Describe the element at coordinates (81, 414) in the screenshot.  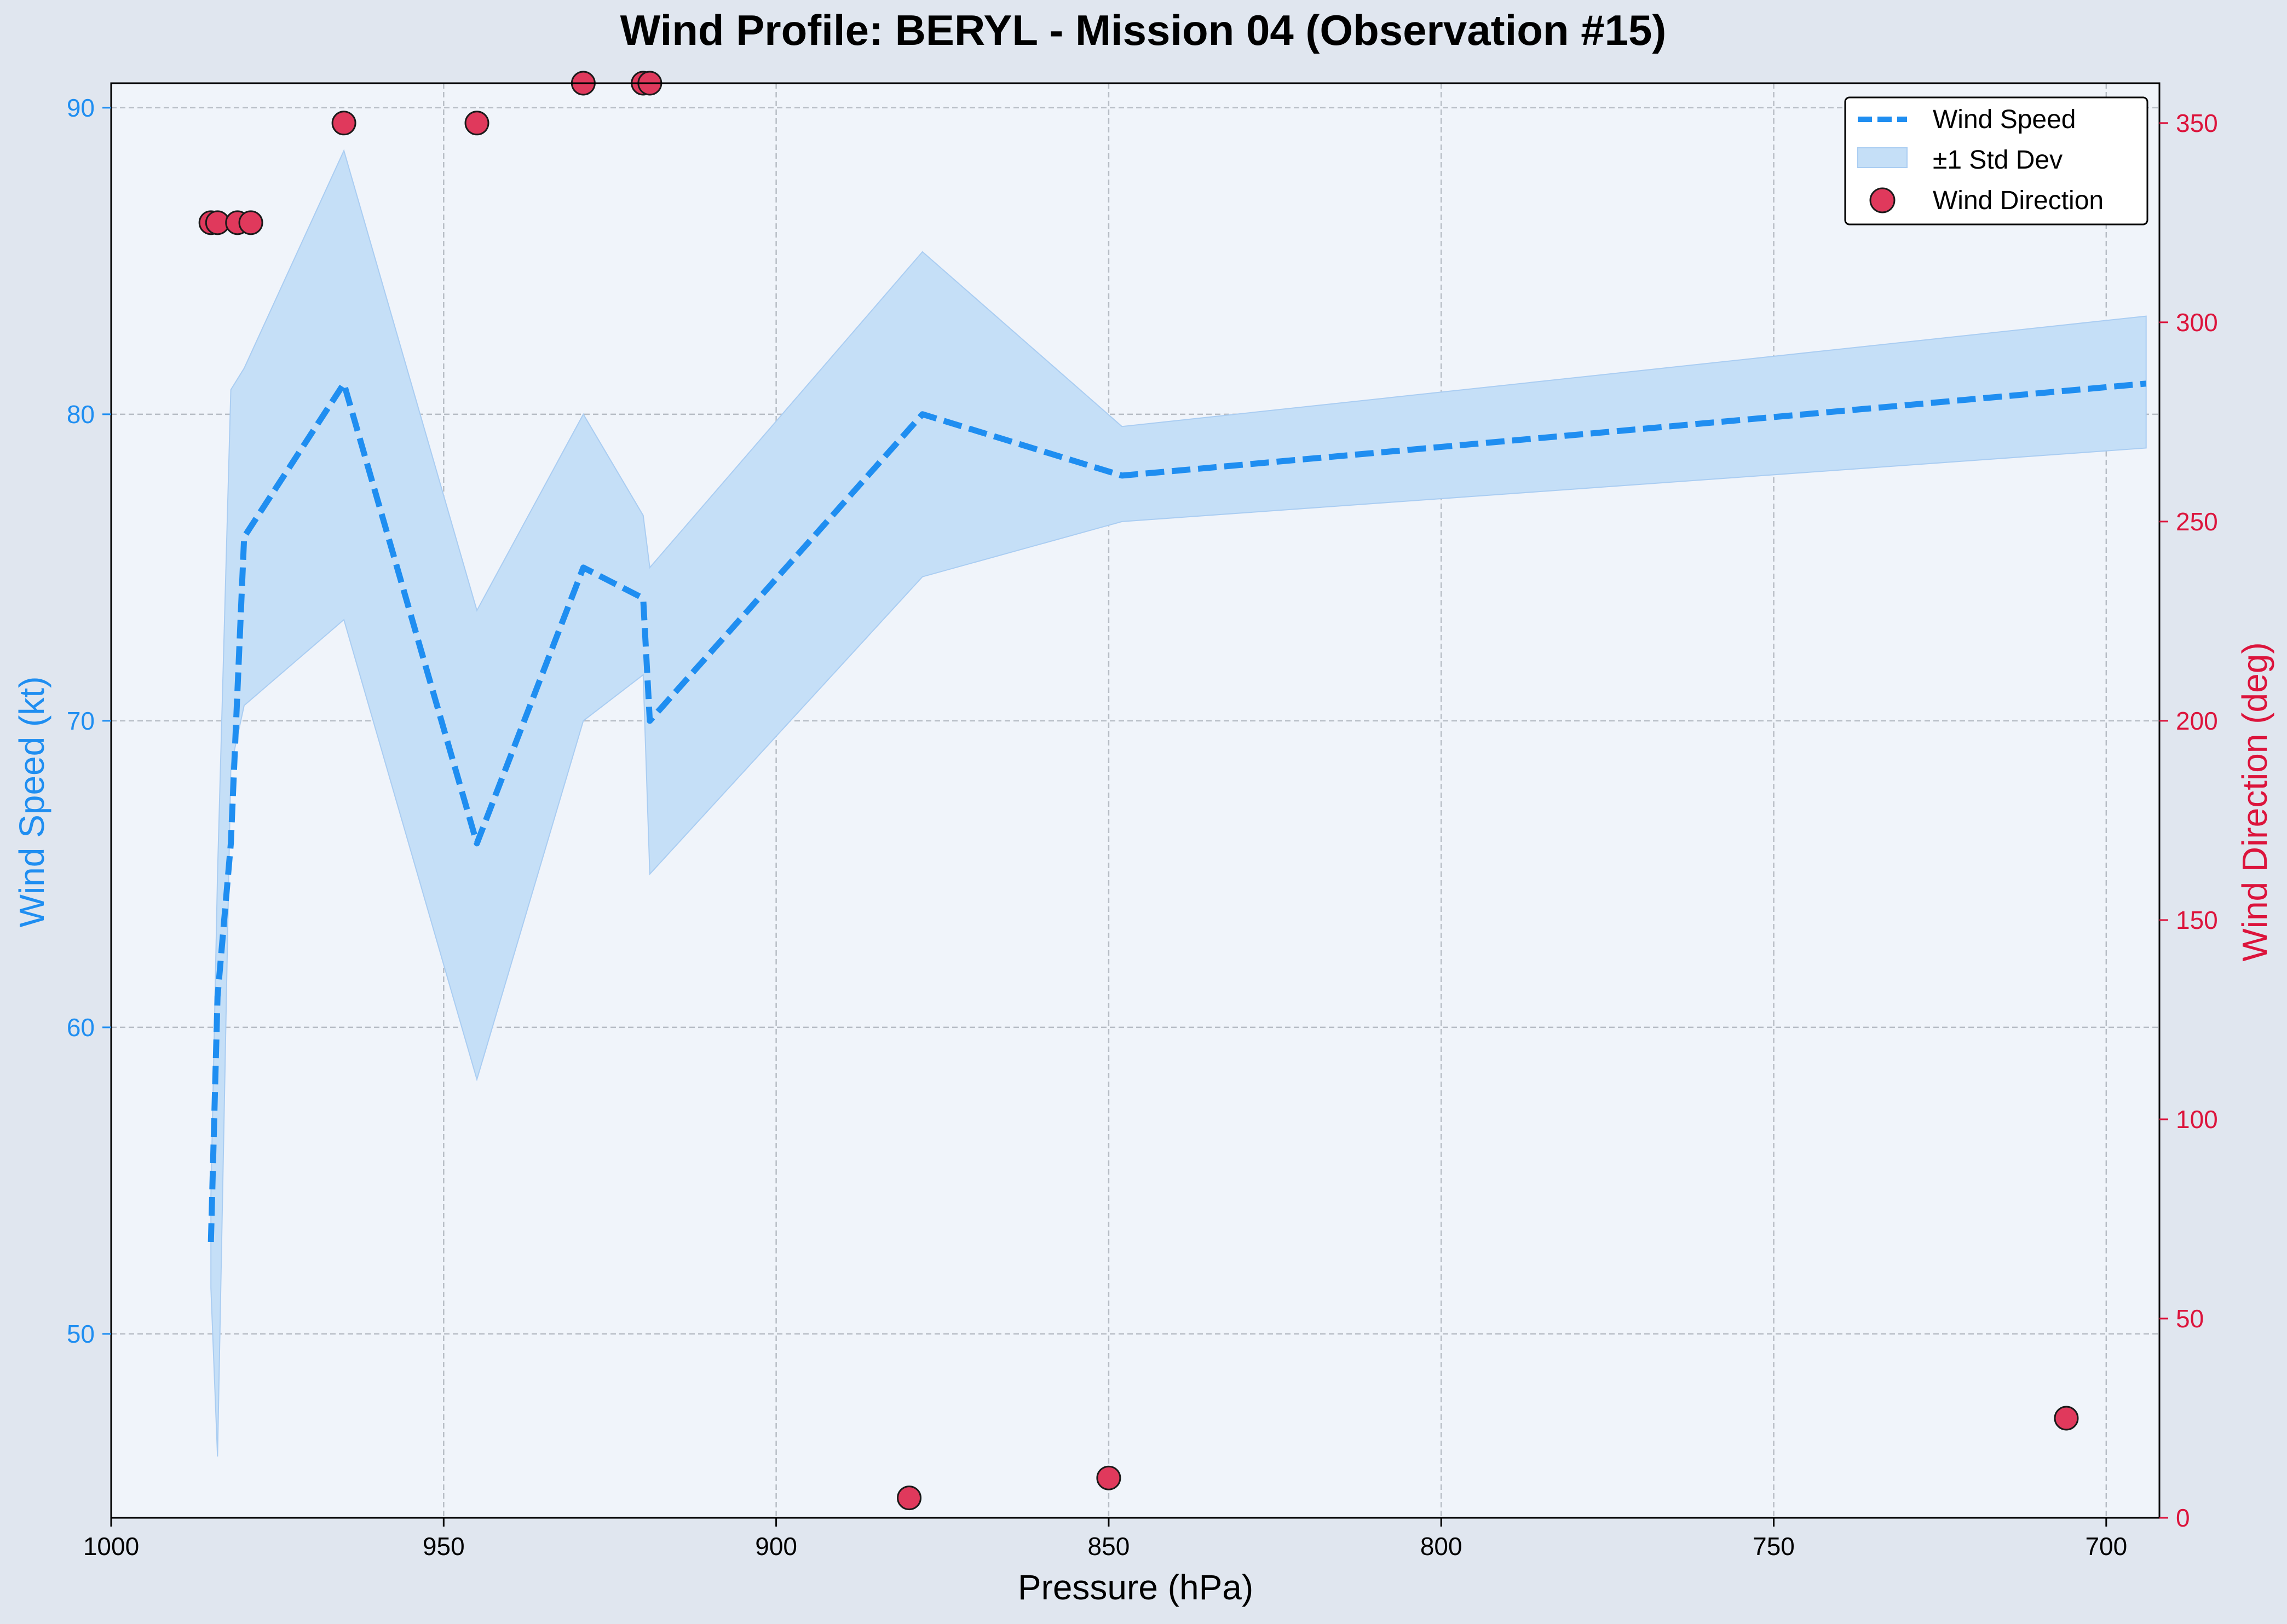
I see `left-tick-label: 80` at that location.